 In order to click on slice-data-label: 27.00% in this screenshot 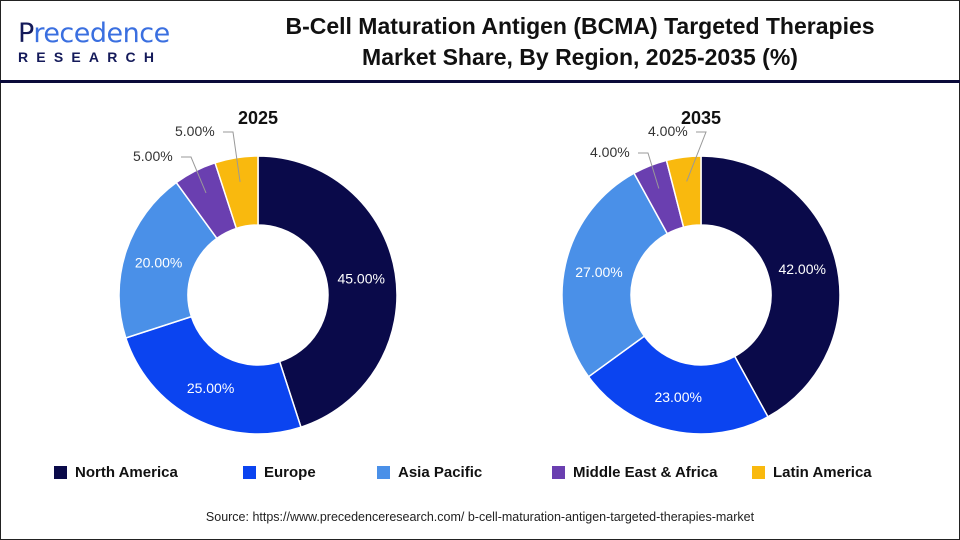, I will do `click(598, 272)`.